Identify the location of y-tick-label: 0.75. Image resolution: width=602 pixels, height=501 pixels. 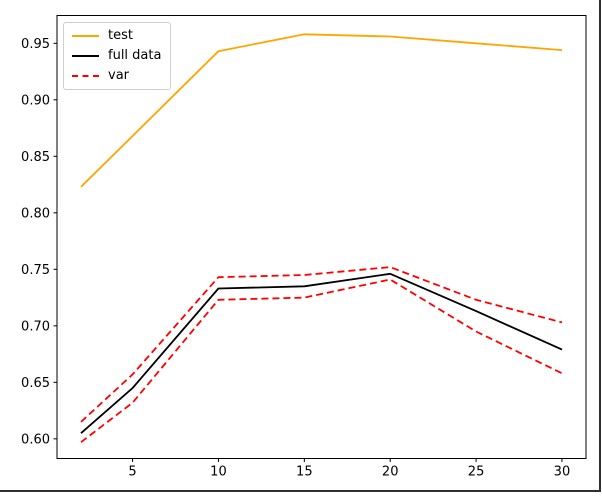
(35, 270).